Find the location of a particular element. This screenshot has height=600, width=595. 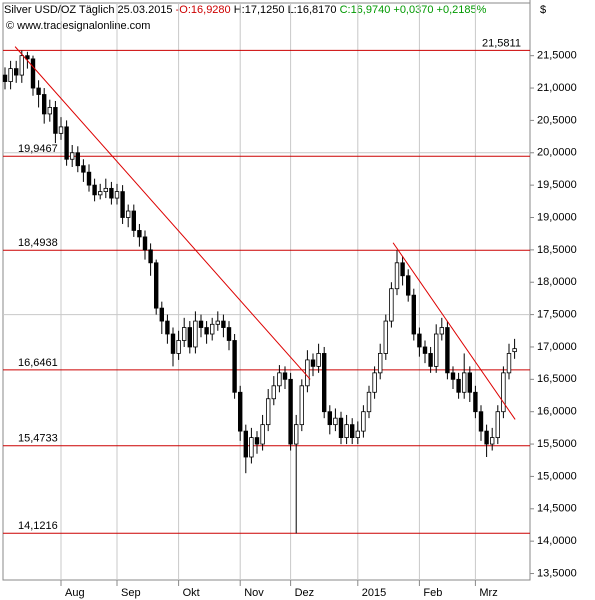

x-tick-label: Feb is located at coordinates (432, 593).